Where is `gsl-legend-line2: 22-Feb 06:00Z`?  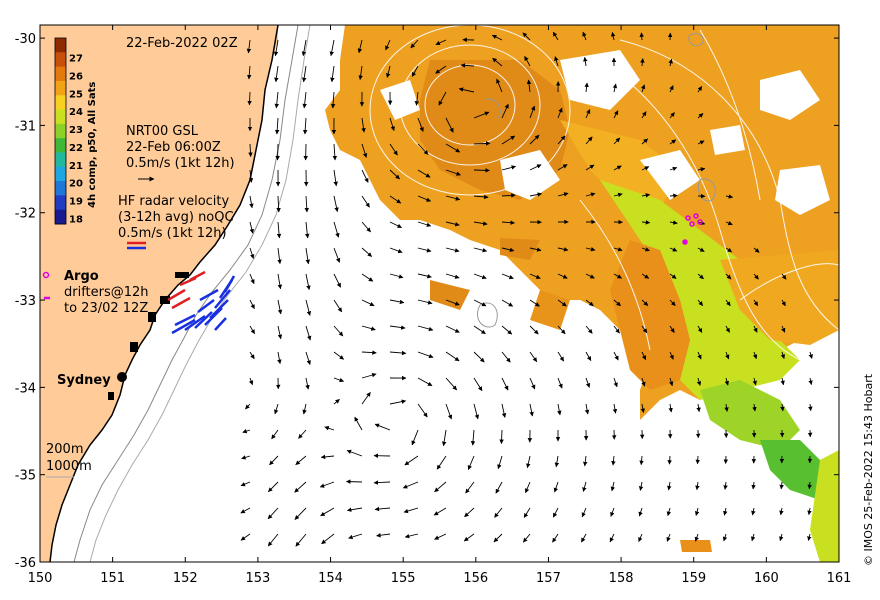
gsl-legend-line2: 22-Feb 06:00Z is located at coordinates (173, 147).